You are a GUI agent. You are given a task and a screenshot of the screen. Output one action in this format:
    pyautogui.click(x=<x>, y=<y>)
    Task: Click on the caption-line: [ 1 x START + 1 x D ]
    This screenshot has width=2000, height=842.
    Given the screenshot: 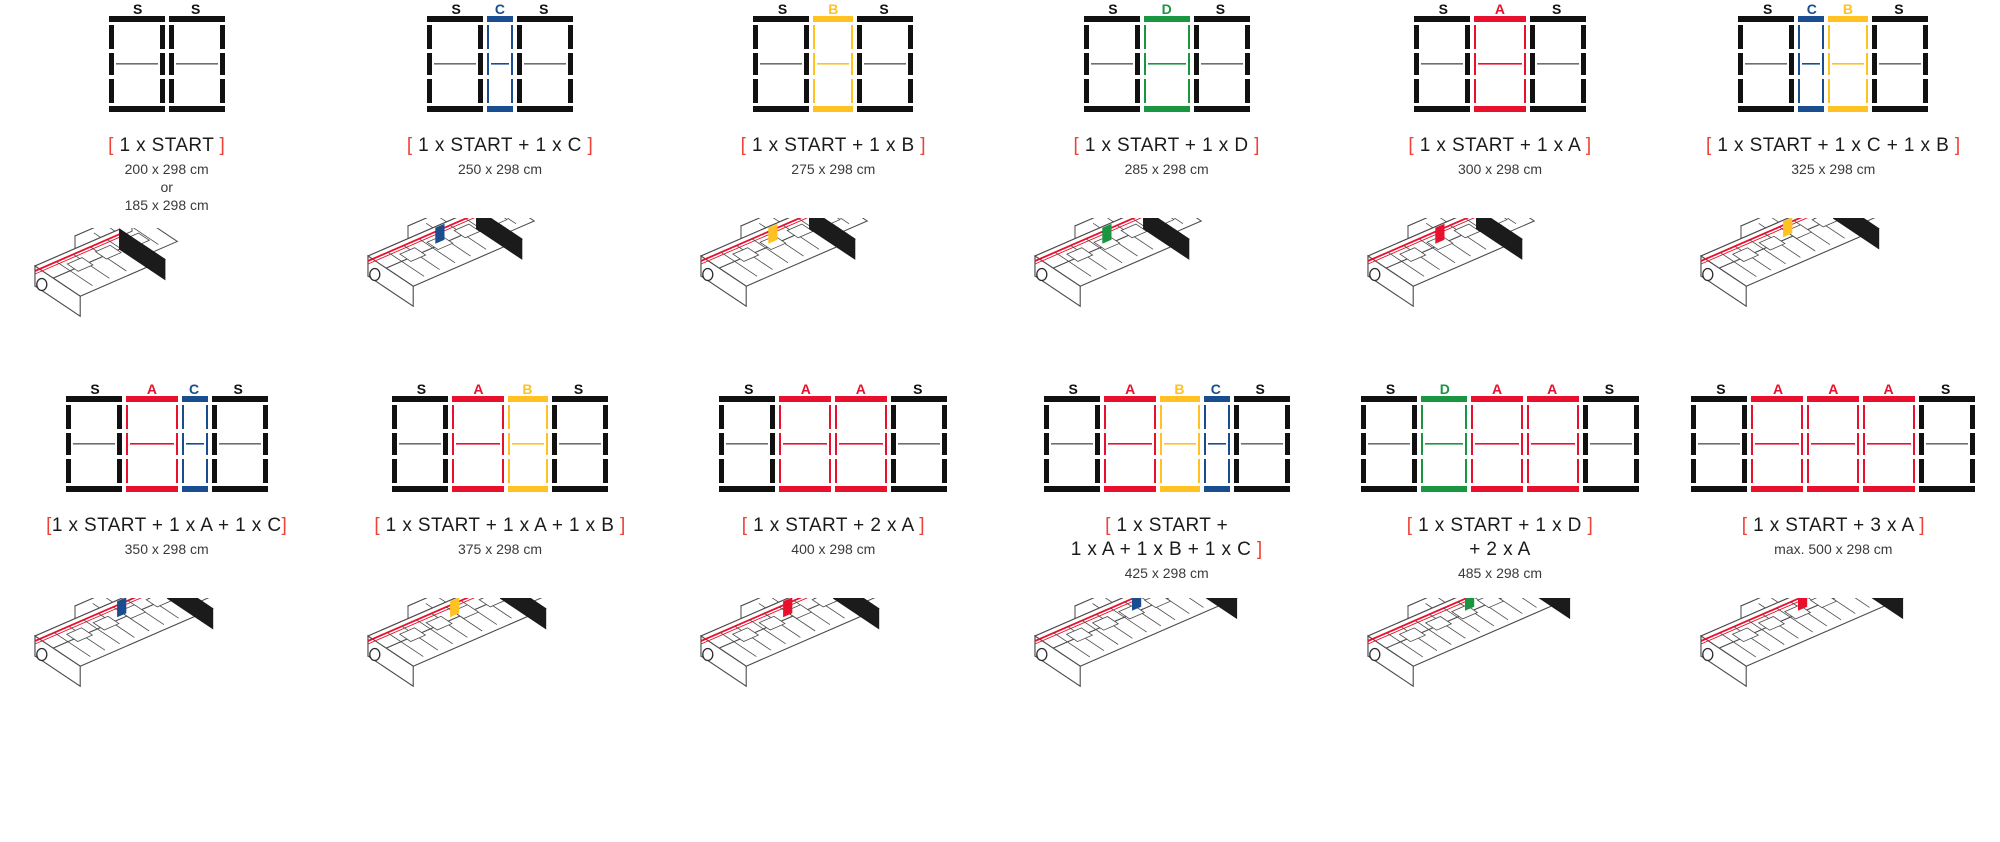 What is the action you would take?
    pyautogui.click(x=1166, y=145)
    